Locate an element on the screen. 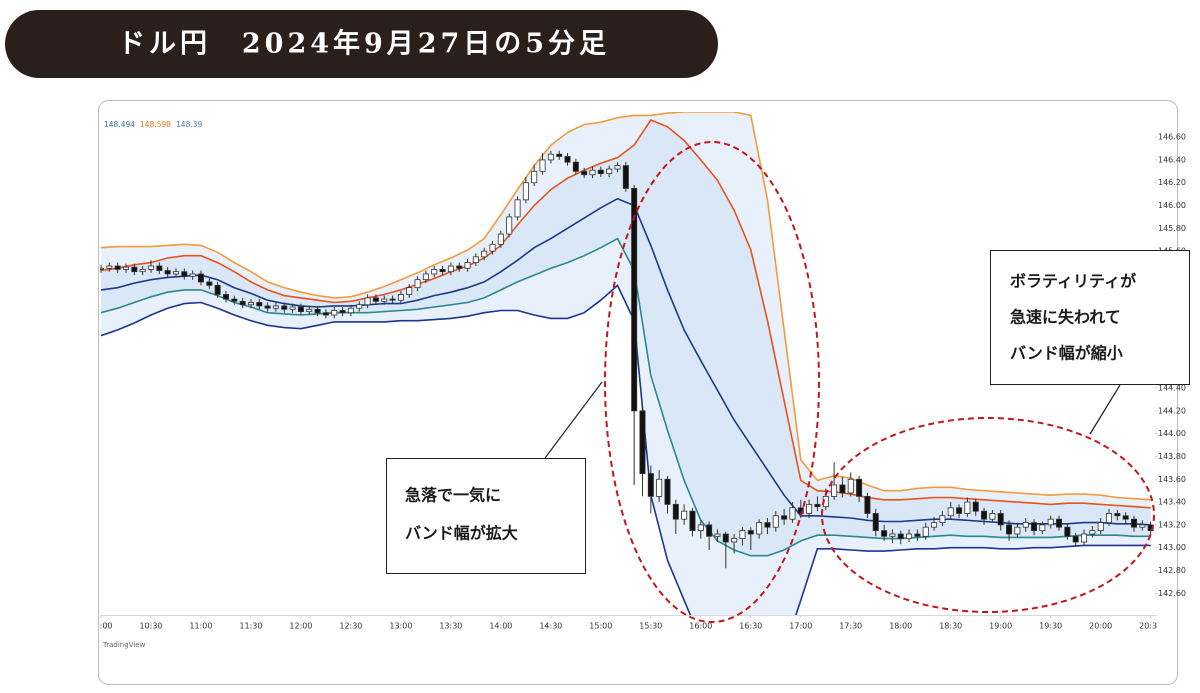 This screenshot has height=693, width=1200. y-tick-label: 145.80 is located at coordinates (1172, 228).